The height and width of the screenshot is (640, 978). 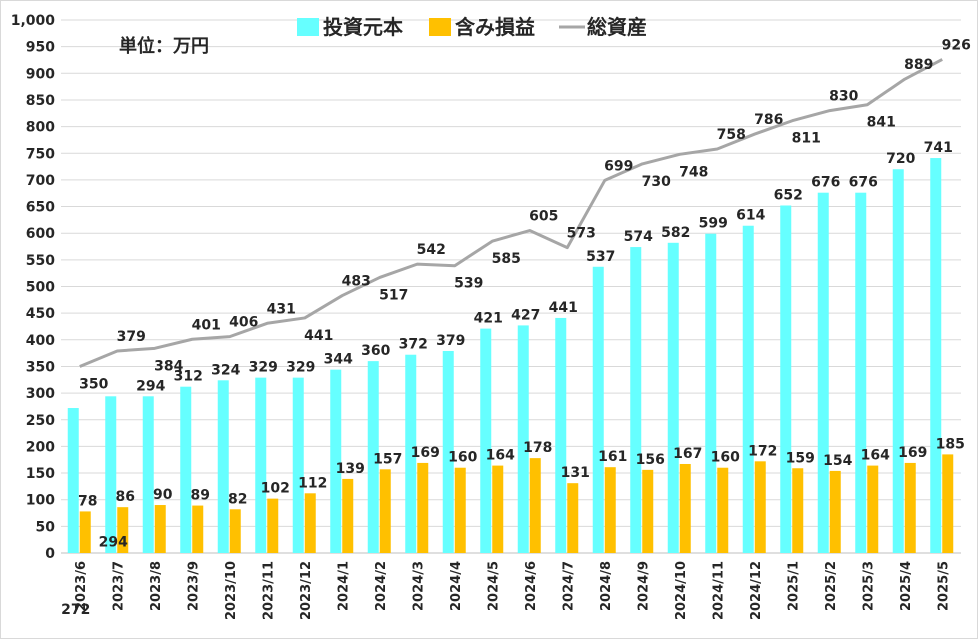 What do you see at coordinates (381, 586) in the screenshot?
I see `x-tick-label: 2024/2` at bounding box center [381, 586].